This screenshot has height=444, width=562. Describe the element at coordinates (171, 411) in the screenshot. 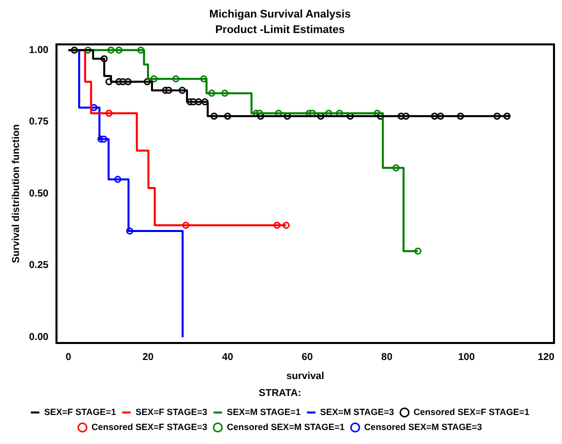

I see `legend-label: SEX=F STAGE=3` at that location.